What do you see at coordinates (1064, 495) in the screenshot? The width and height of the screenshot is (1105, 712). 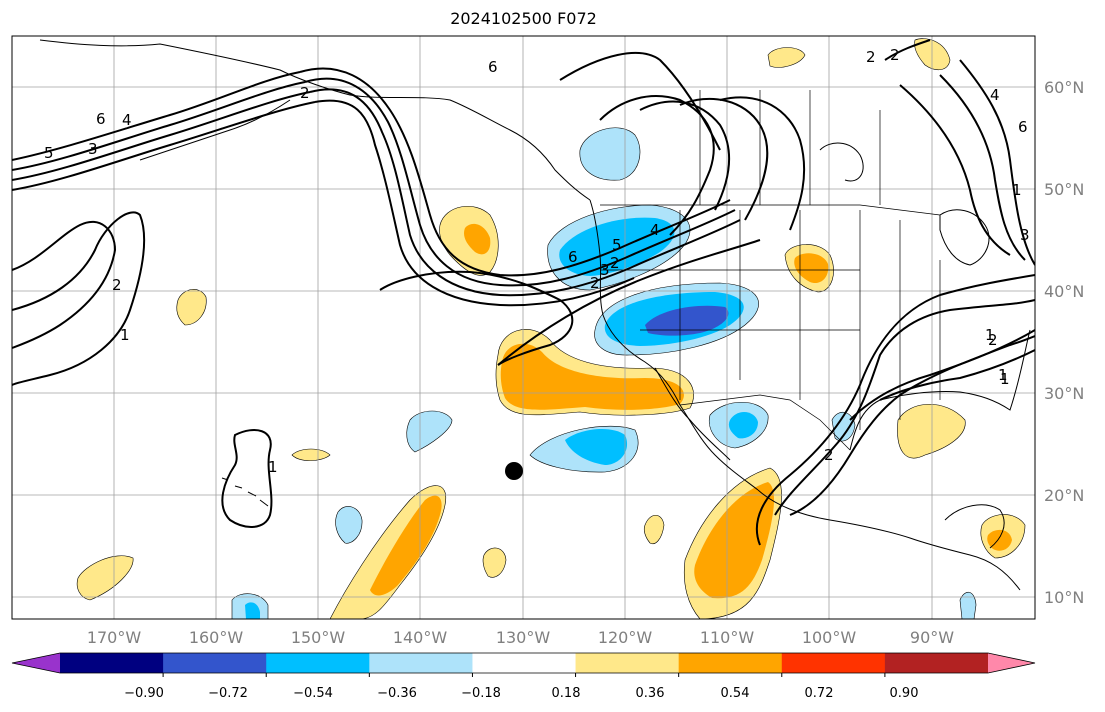 I see `lat-tick-label: 20°N` at bounding box center [1064, 495].